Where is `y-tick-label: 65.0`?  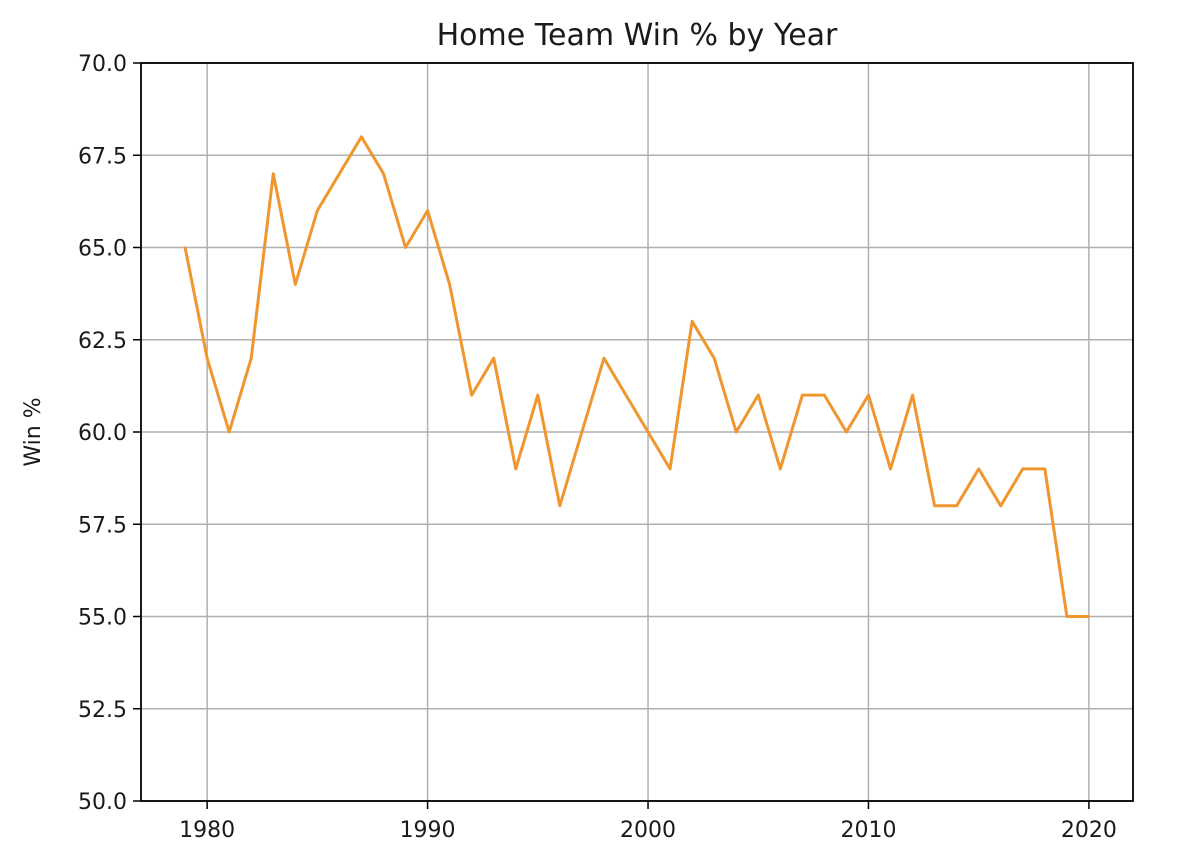
y-tick-label: 65.0 is located at coordinates (102, 249).